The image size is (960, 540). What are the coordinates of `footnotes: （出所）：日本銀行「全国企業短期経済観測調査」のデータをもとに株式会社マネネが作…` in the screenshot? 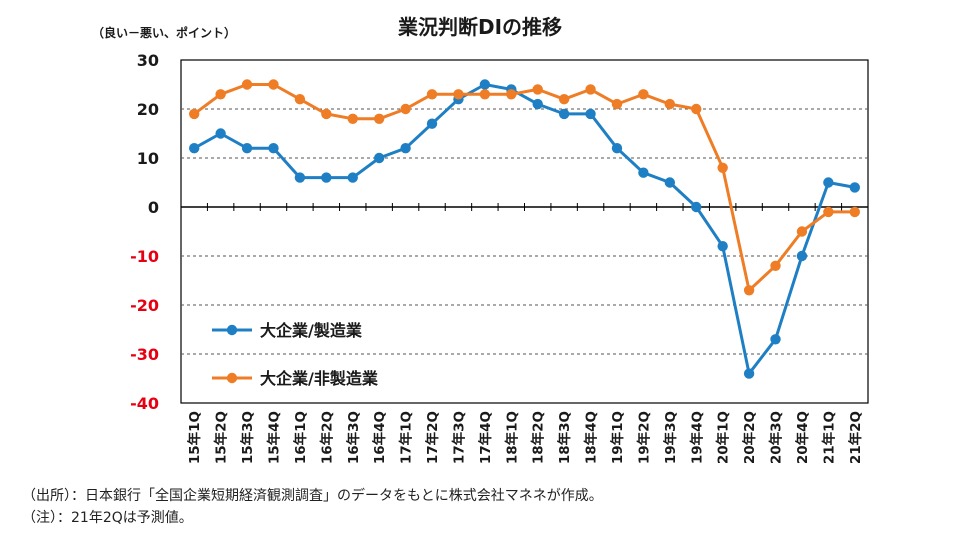 It's located at (312, 507).